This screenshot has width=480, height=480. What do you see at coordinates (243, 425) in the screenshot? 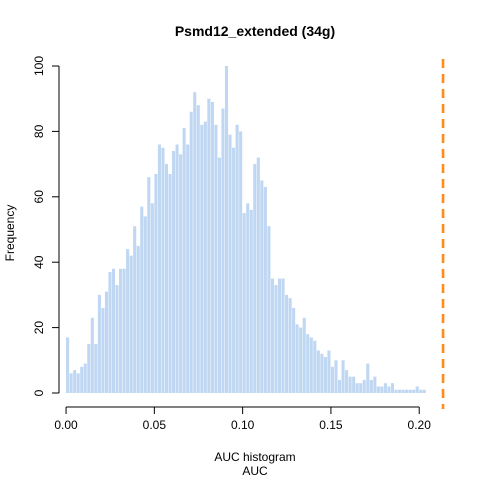
I see `x-tick-label: 0.10` at bounding box center [243, 425].